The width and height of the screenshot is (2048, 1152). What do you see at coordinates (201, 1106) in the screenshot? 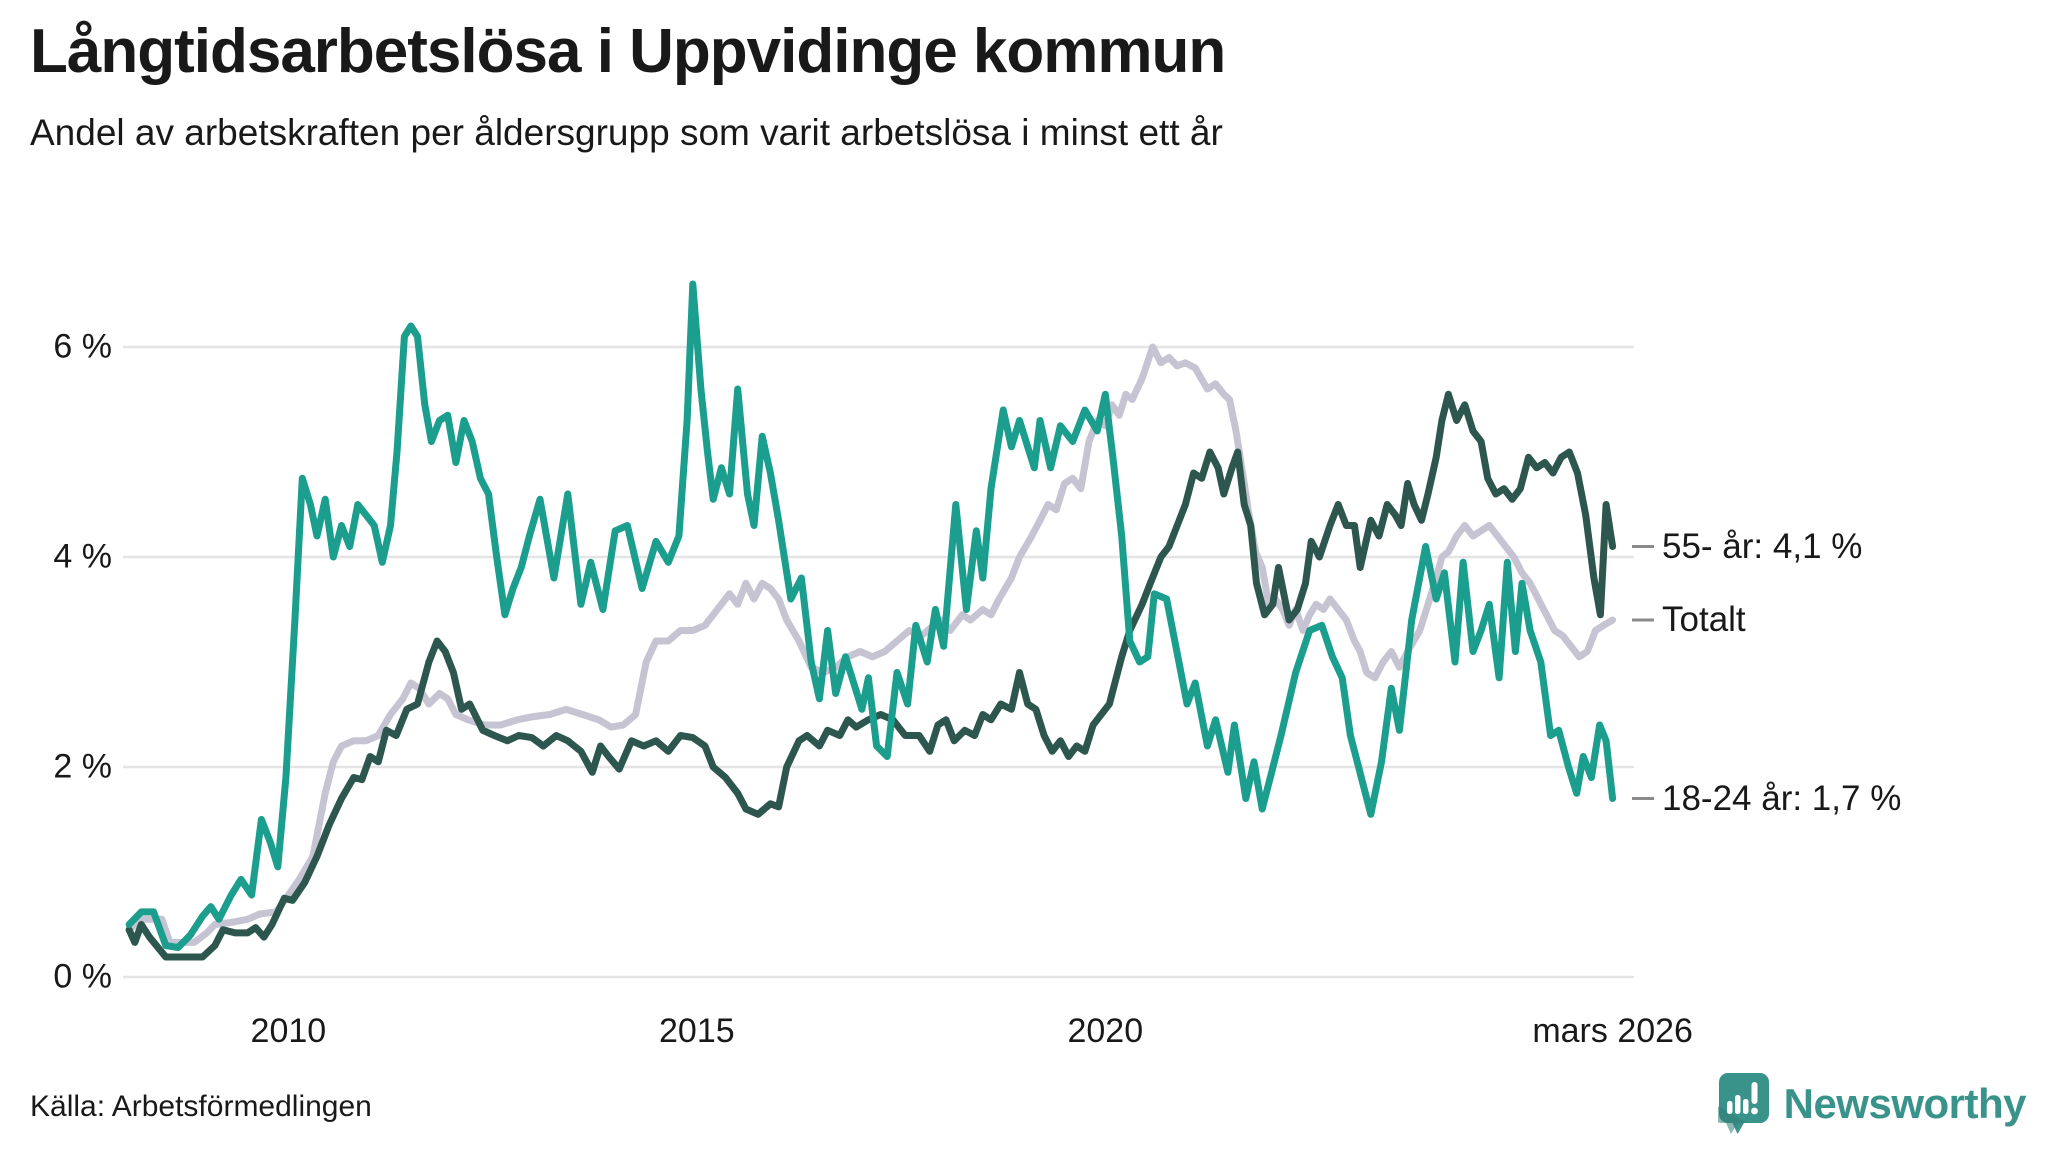
I see `source-note: Källa: Arbetsförmedlingen` at bounding box center [201, 1106].